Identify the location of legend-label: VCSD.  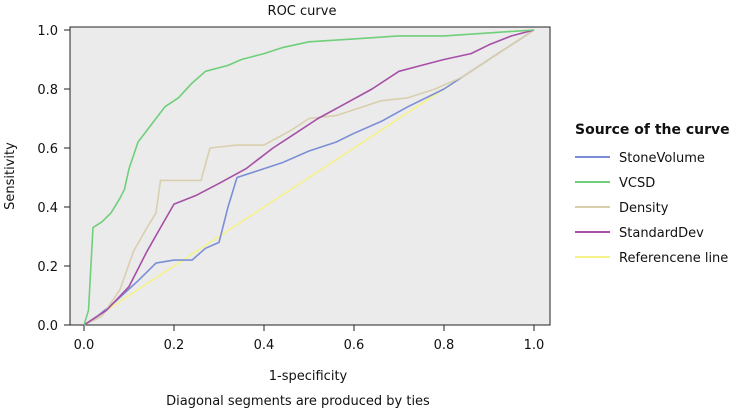
(637, 183).